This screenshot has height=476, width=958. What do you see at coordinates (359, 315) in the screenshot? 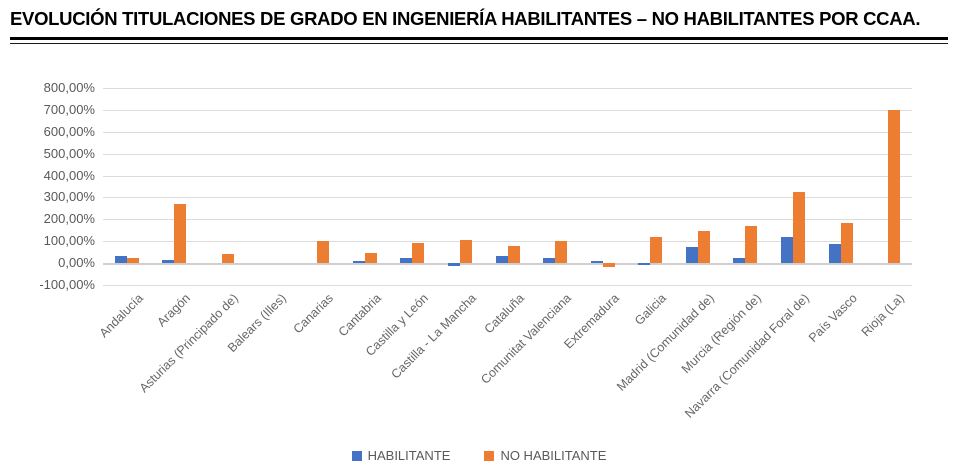
I see `x-axis-label: Cantabria` at bounding box center [359, 315].